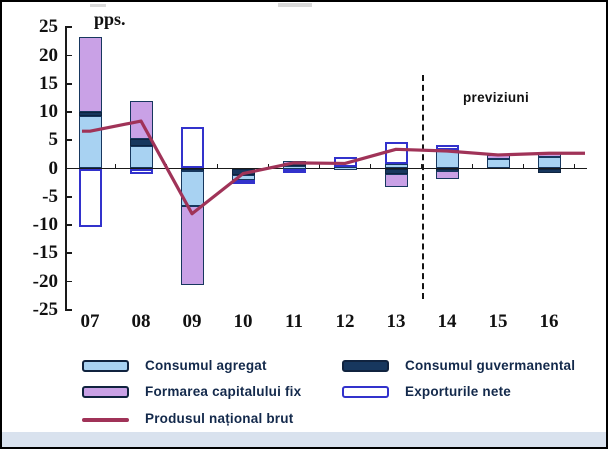  I want to click on legend-label-fixed: Formarea capitalului fix, so click(223, 391).